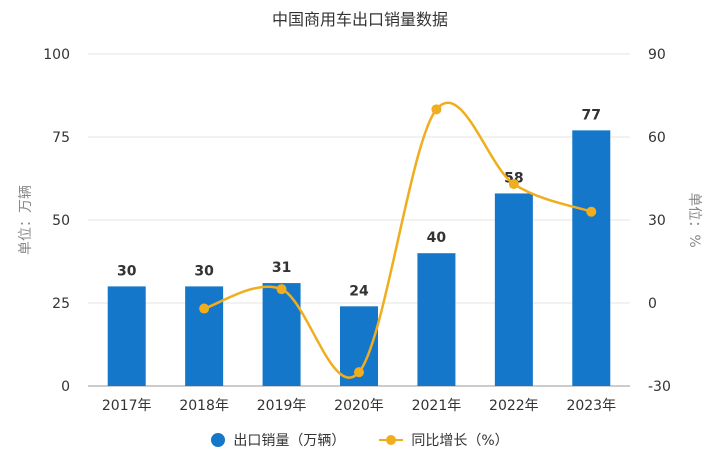  I want to click on y-right-tick-label: 90, so click(657, 55).